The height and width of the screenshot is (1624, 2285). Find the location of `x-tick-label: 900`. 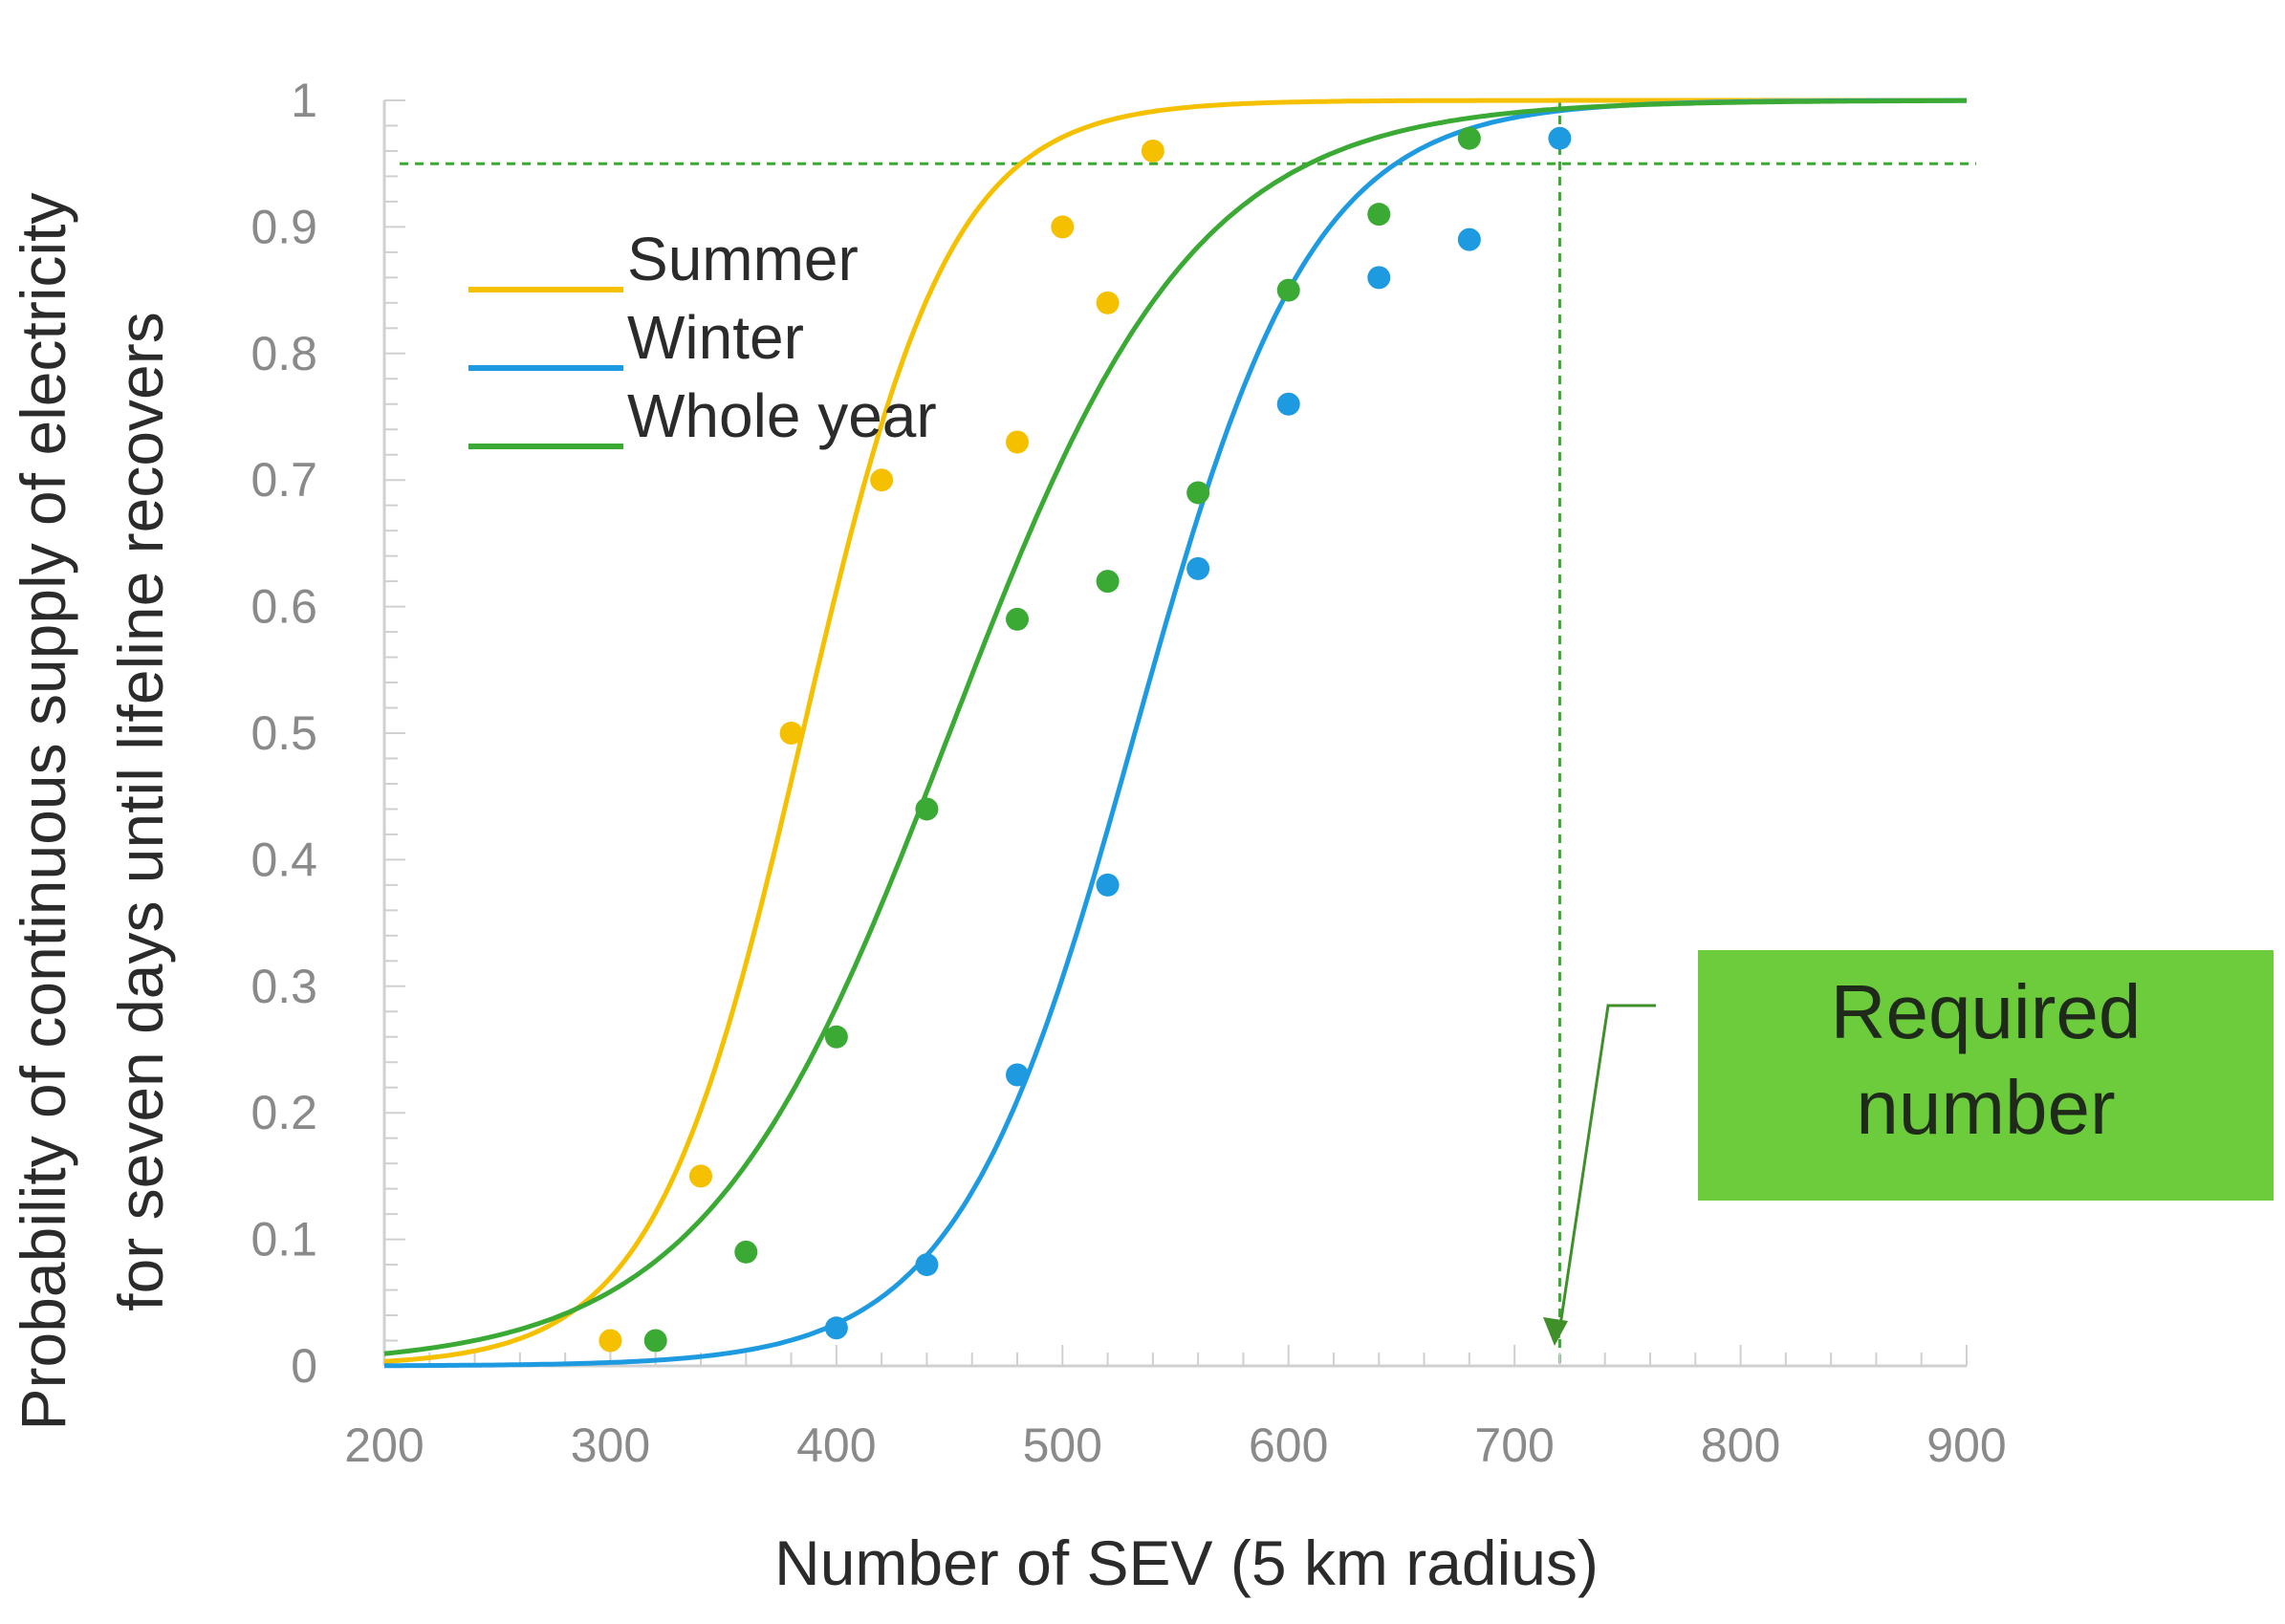

x-tick-label: 900 is located at coordinates (1966, 1445).